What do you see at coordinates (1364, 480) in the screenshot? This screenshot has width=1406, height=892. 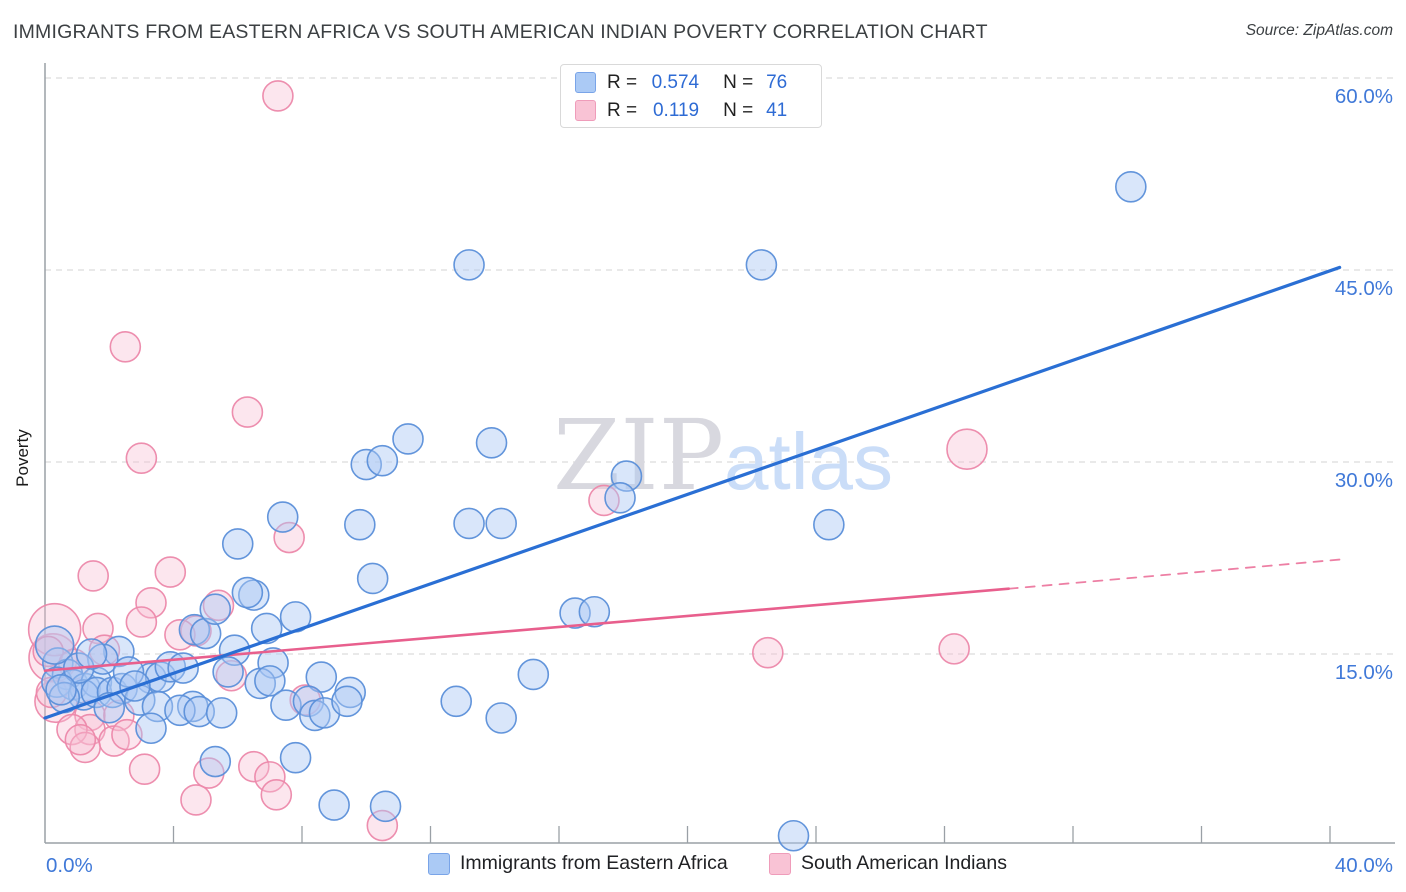 I see `y-tick-label: 30.0%` at bounding box center [1364, 480].